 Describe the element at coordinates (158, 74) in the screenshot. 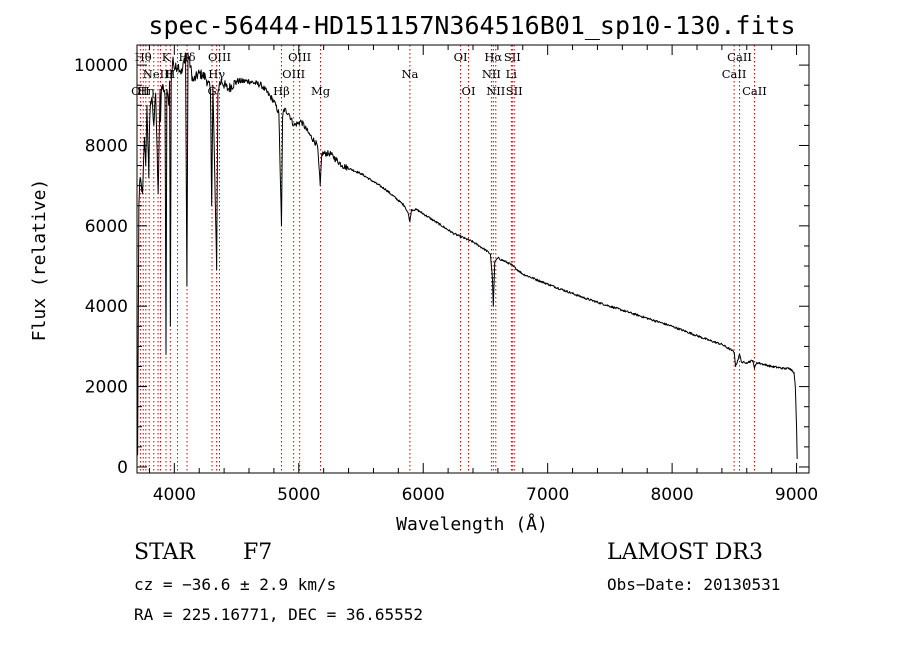

I see `line-marker-label: NeIII` at that location.